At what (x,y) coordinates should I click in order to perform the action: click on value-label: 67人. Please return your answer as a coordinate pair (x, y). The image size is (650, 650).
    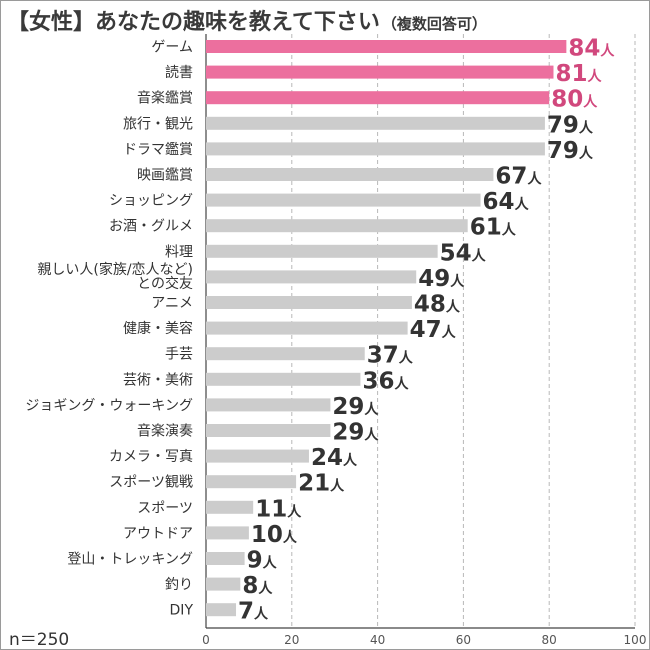
    Looking at the image, I should click on (518, 177).